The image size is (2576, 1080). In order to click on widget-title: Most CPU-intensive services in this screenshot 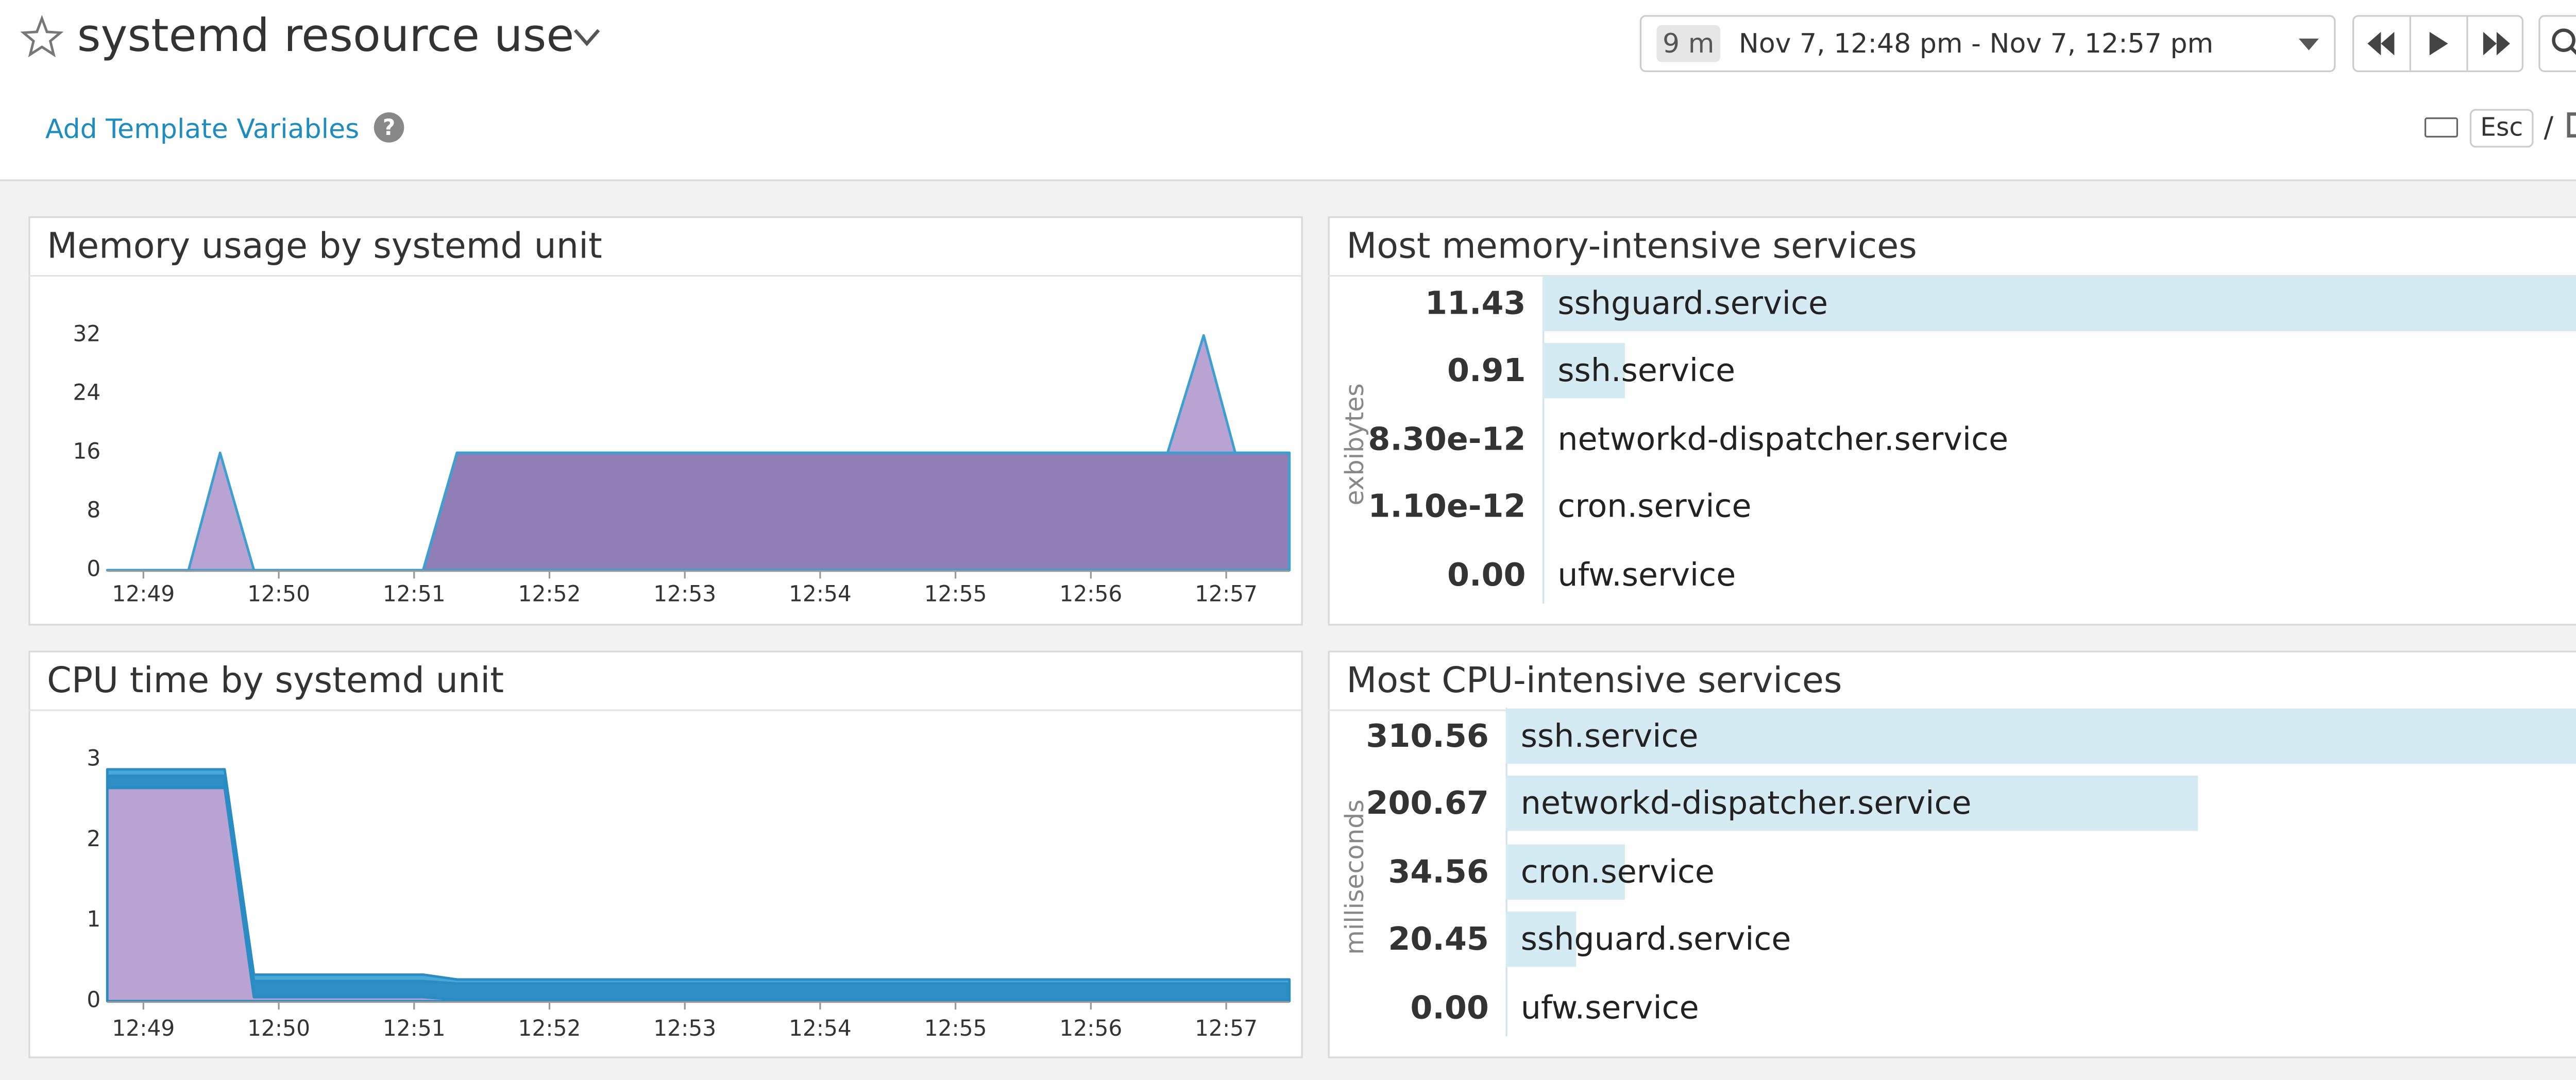, I will do `click(1594, 680)`.